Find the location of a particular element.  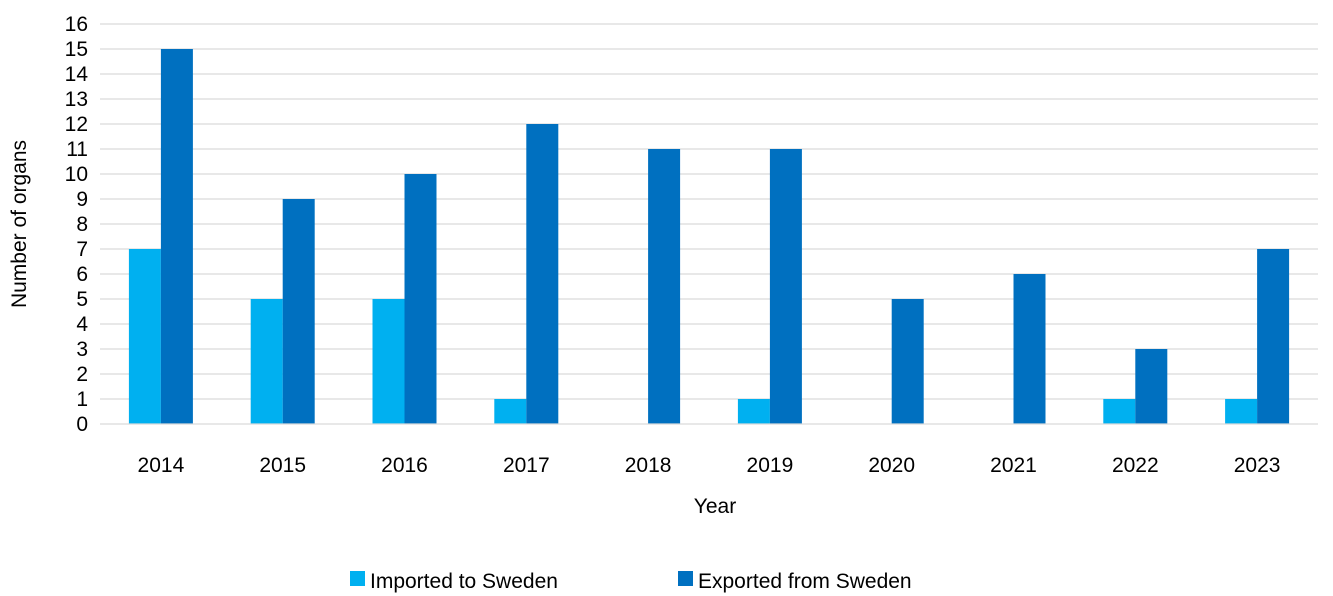

bar-exported-2014 is located at coordinates (176, 236).